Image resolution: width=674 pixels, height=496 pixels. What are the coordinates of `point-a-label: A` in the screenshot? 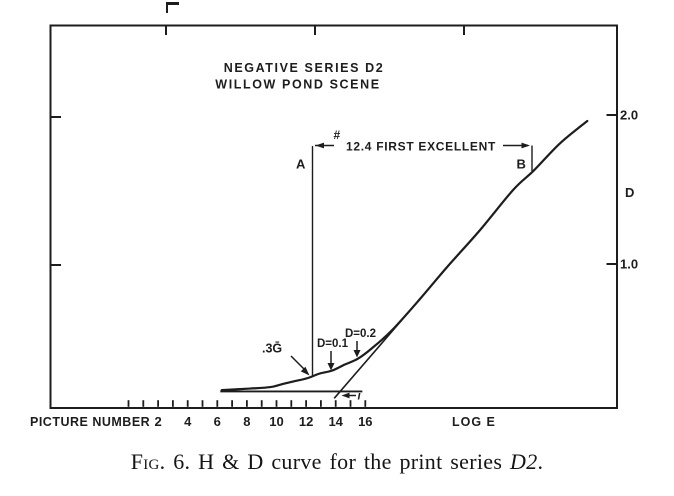 It's located at (301, 164).